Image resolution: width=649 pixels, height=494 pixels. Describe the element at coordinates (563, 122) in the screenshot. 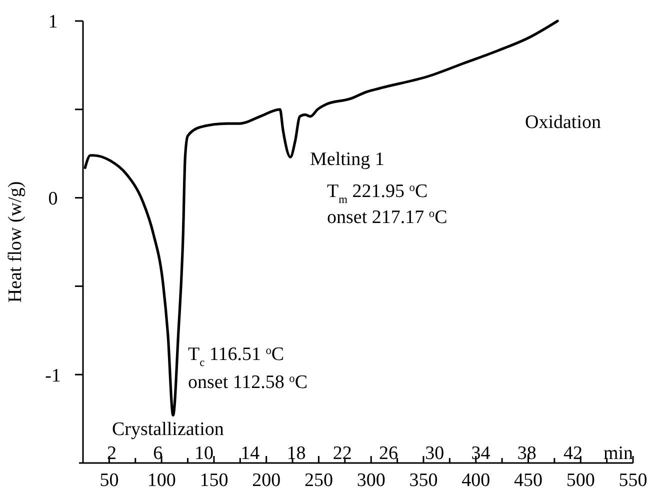

I see `annotation: Oxidation` at that location.